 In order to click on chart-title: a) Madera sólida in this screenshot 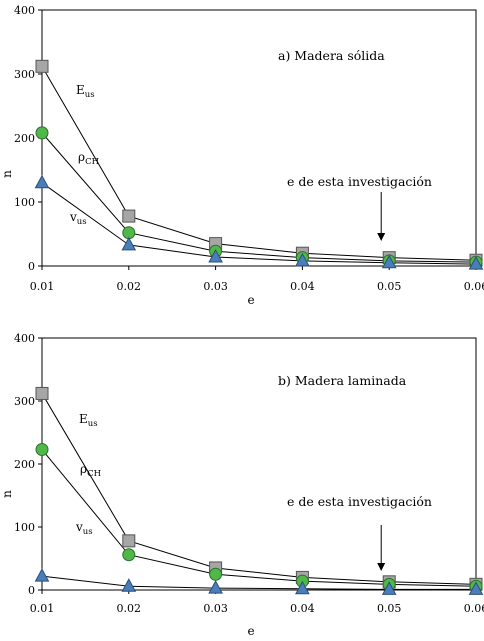, I will do `click(331, 55)`.